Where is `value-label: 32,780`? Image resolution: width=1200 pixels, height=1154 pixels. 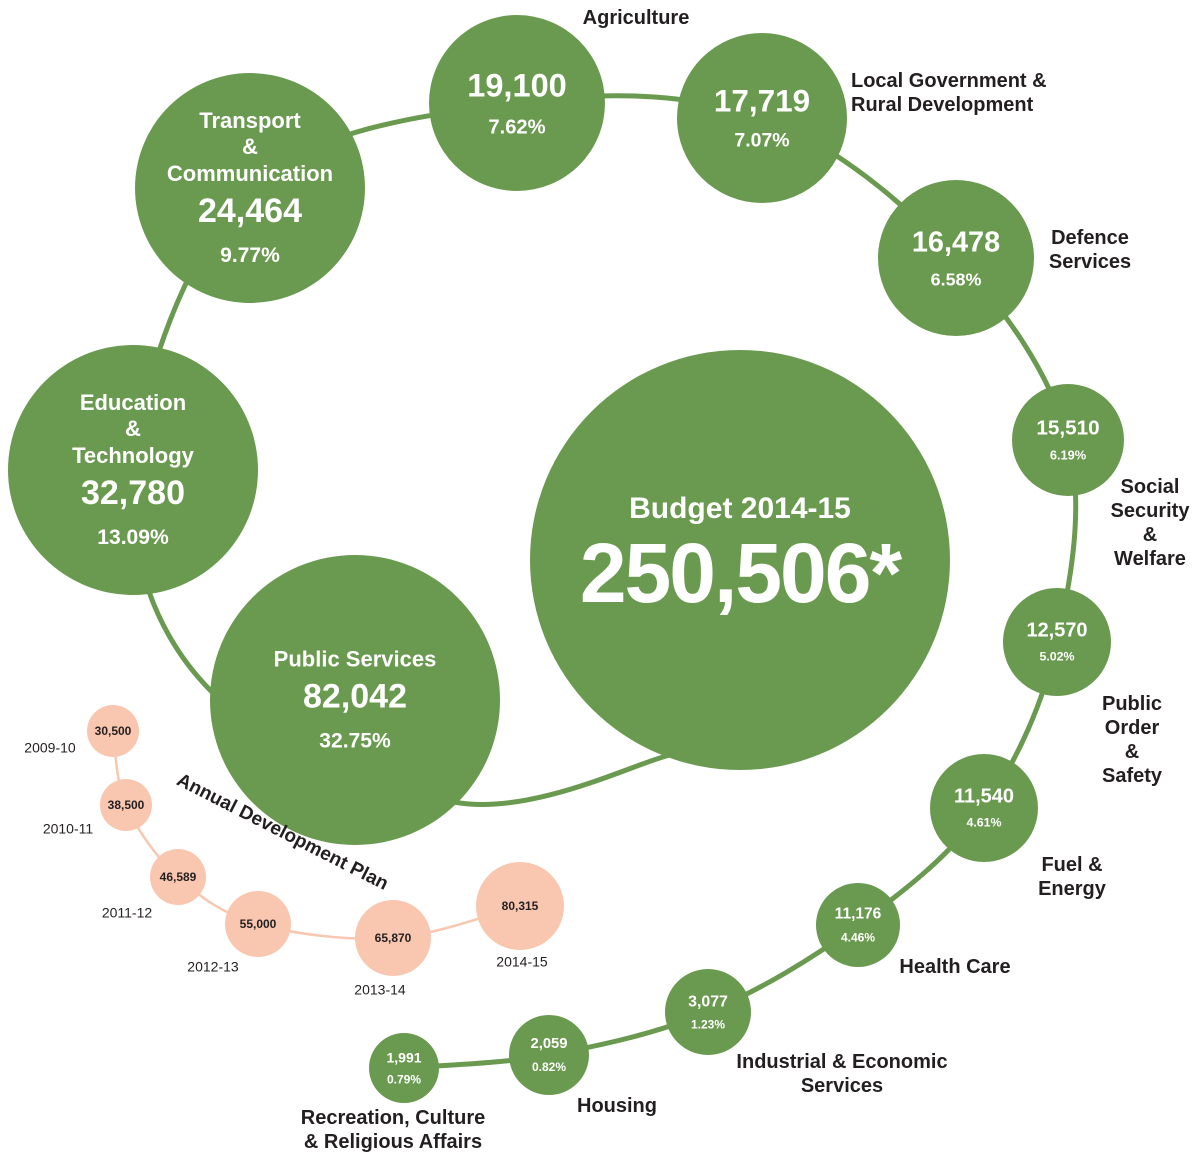
value-label: 32,780 is located at coordinates (132, 493).